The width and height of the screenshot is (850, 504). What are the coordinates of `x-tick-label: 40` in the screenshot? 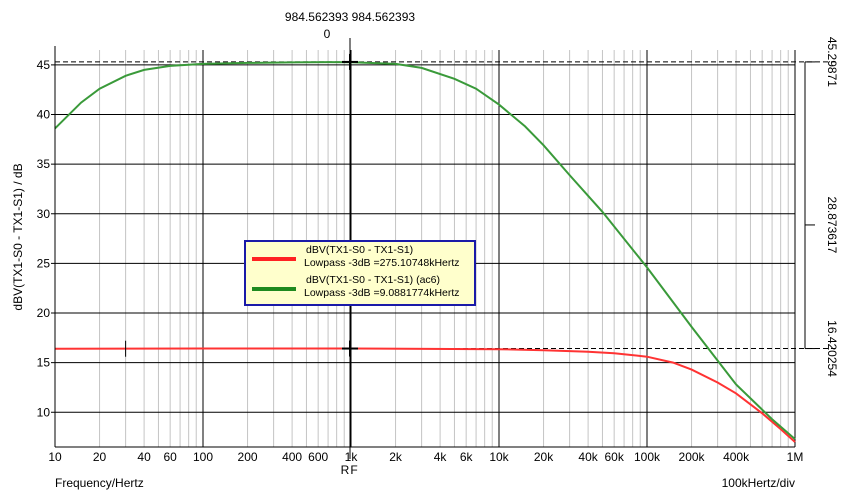 It's located at (144, 457).